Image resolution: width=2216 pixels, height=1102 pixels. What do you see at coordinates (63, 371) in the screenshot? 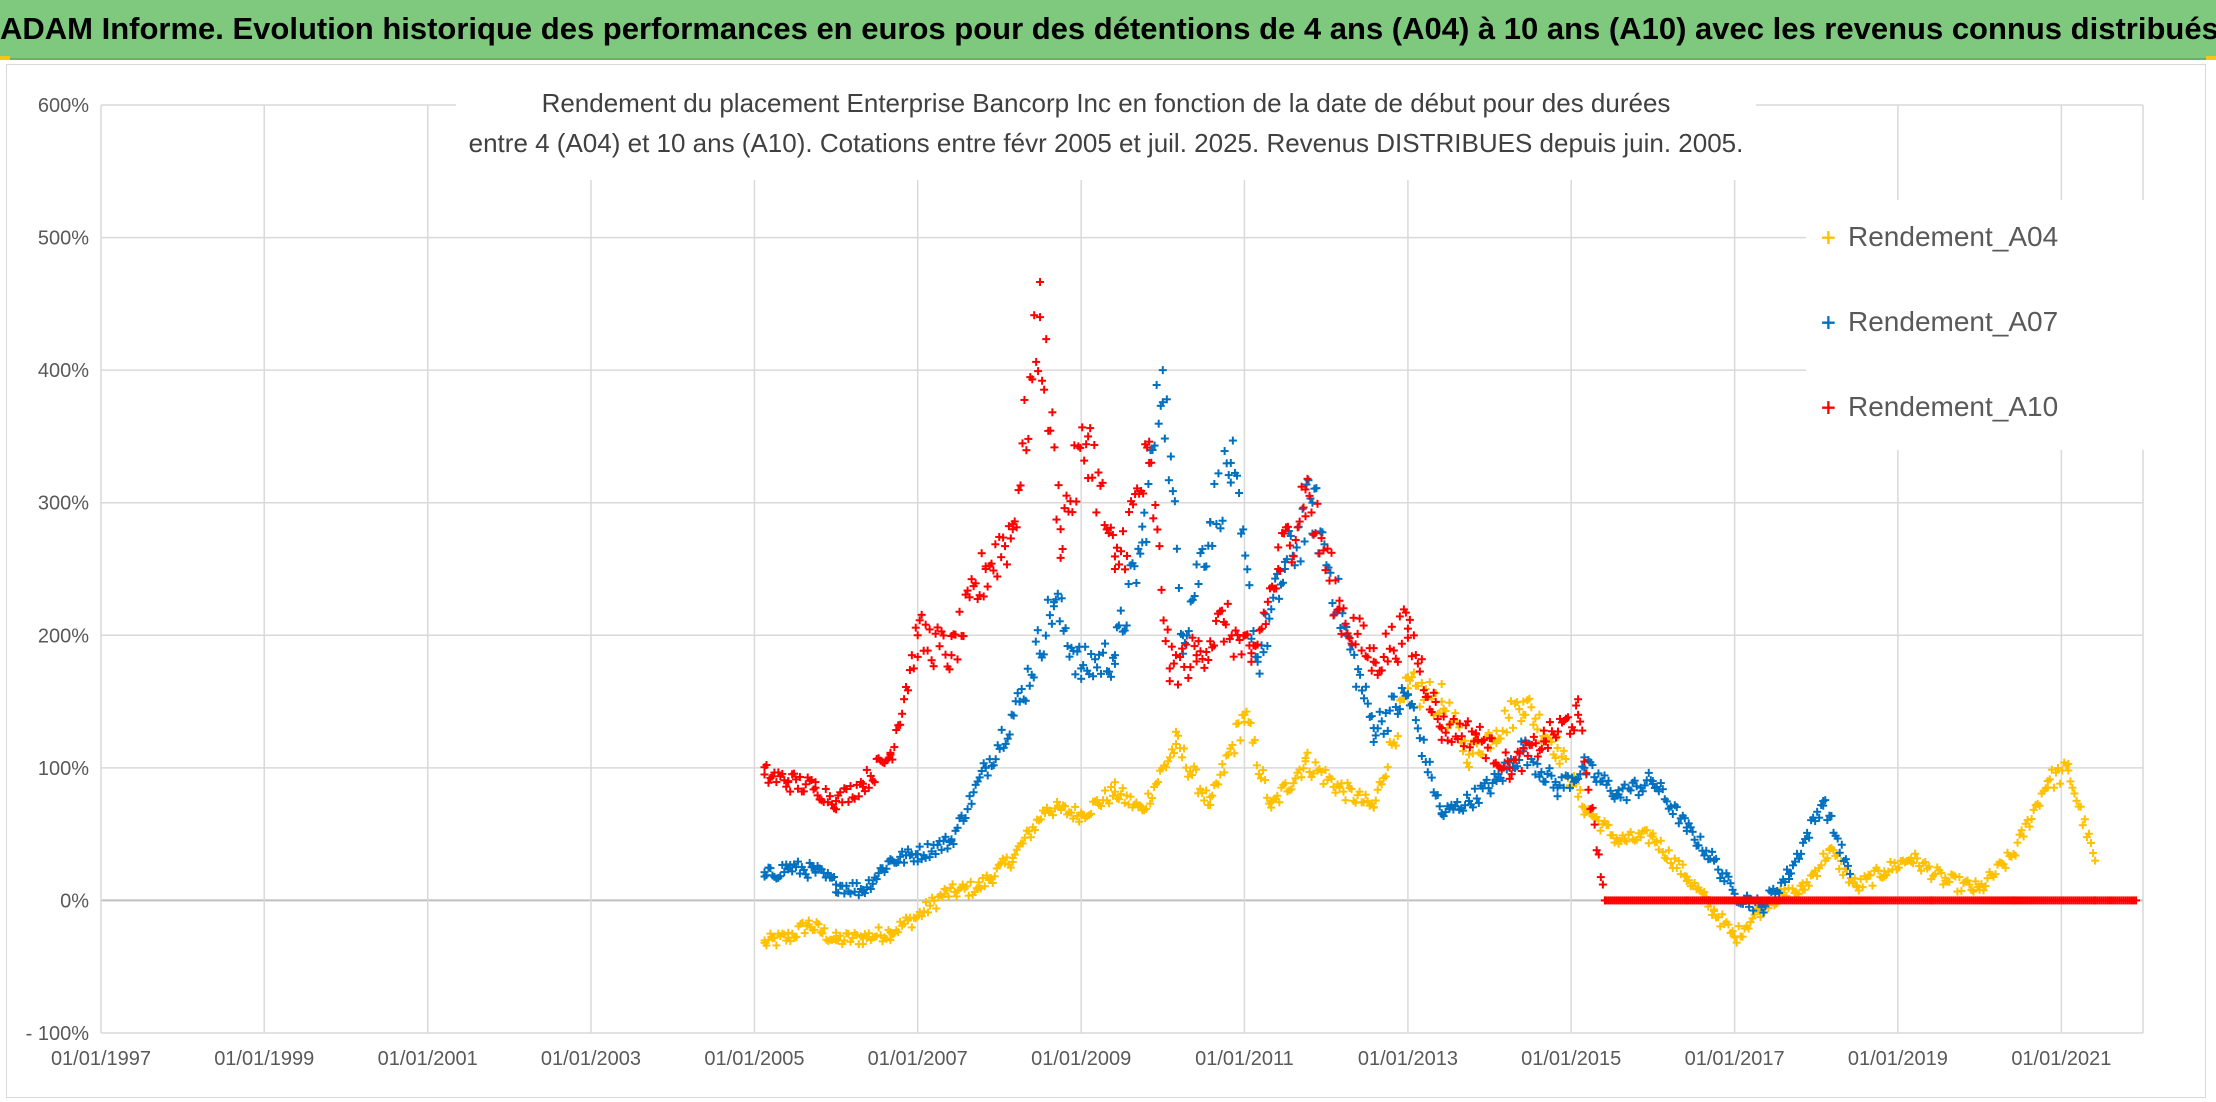
I see `y-tick-label: 400%` at bounding box center [63, 371].